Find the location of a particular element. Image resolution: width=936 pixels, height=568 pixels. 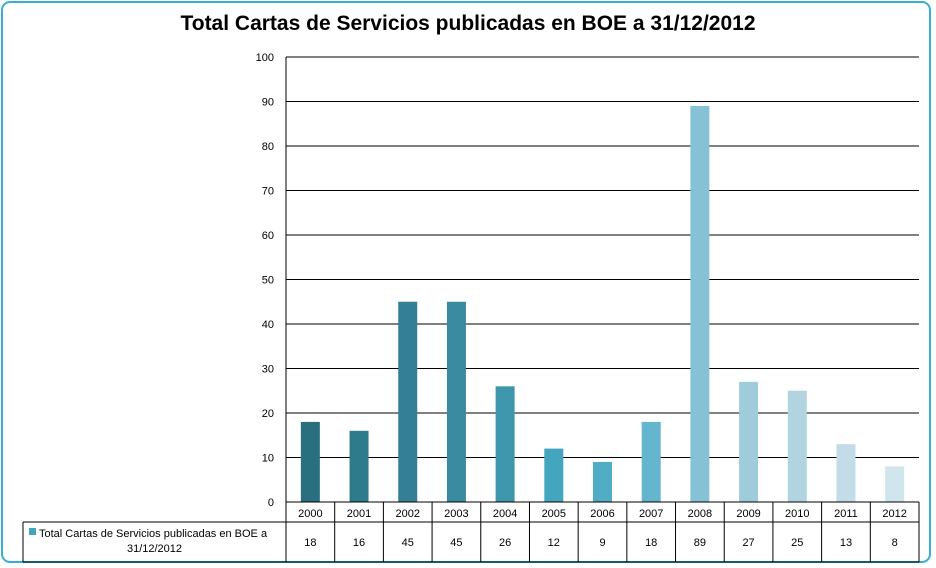

bar-2008 is located at coordinates (700, 303).